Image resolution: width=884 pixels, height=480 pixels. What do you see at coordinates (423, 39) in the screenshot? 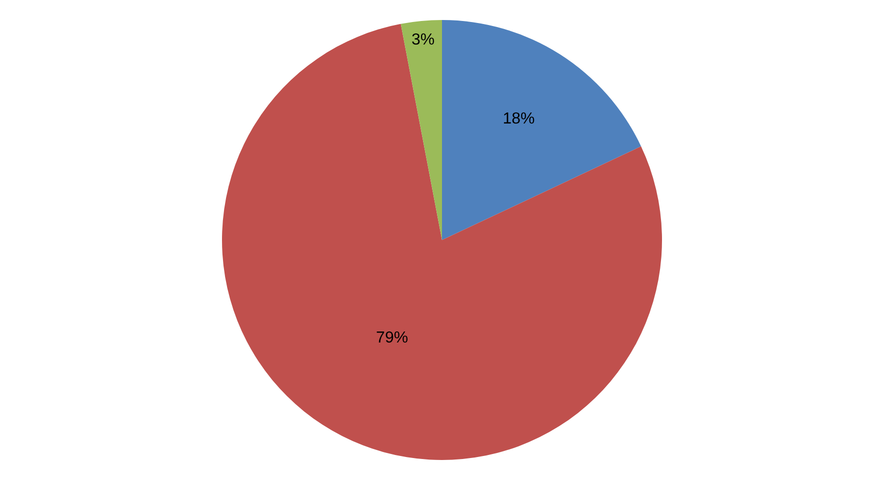
I see `data-label: 3%` at bounding box center [423, 39].